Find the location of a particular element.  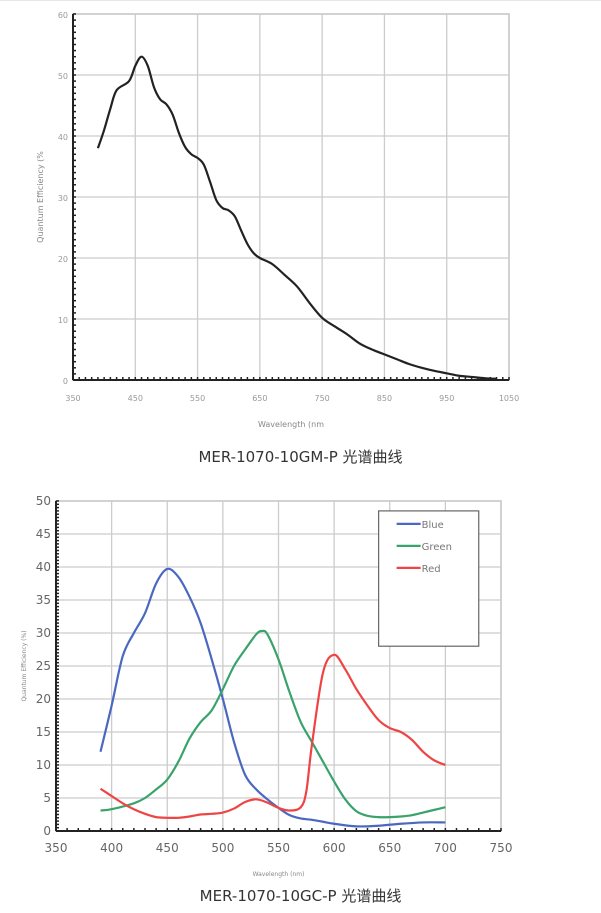

color-chart-caption: MER-1070-10GC-P 光谱曲线 is located at coordinates (300, 896).